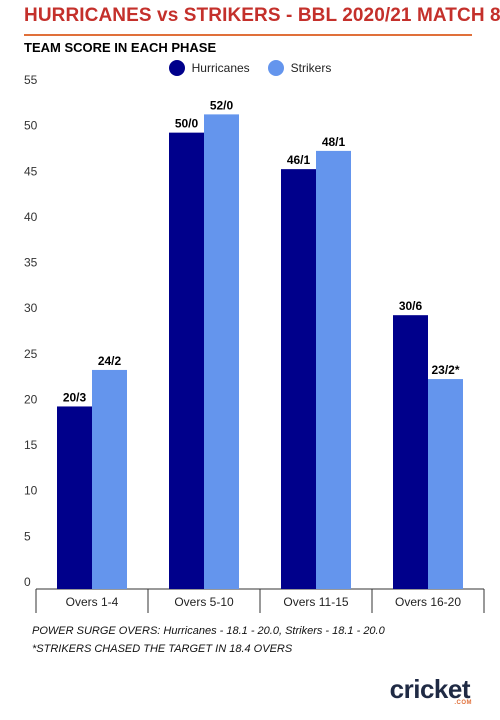 The height and width of the screenshot is (720, 500). Describe the element at coordinates (31, 126) in the screenshot. I see `y-tick-label: 50` at that location.